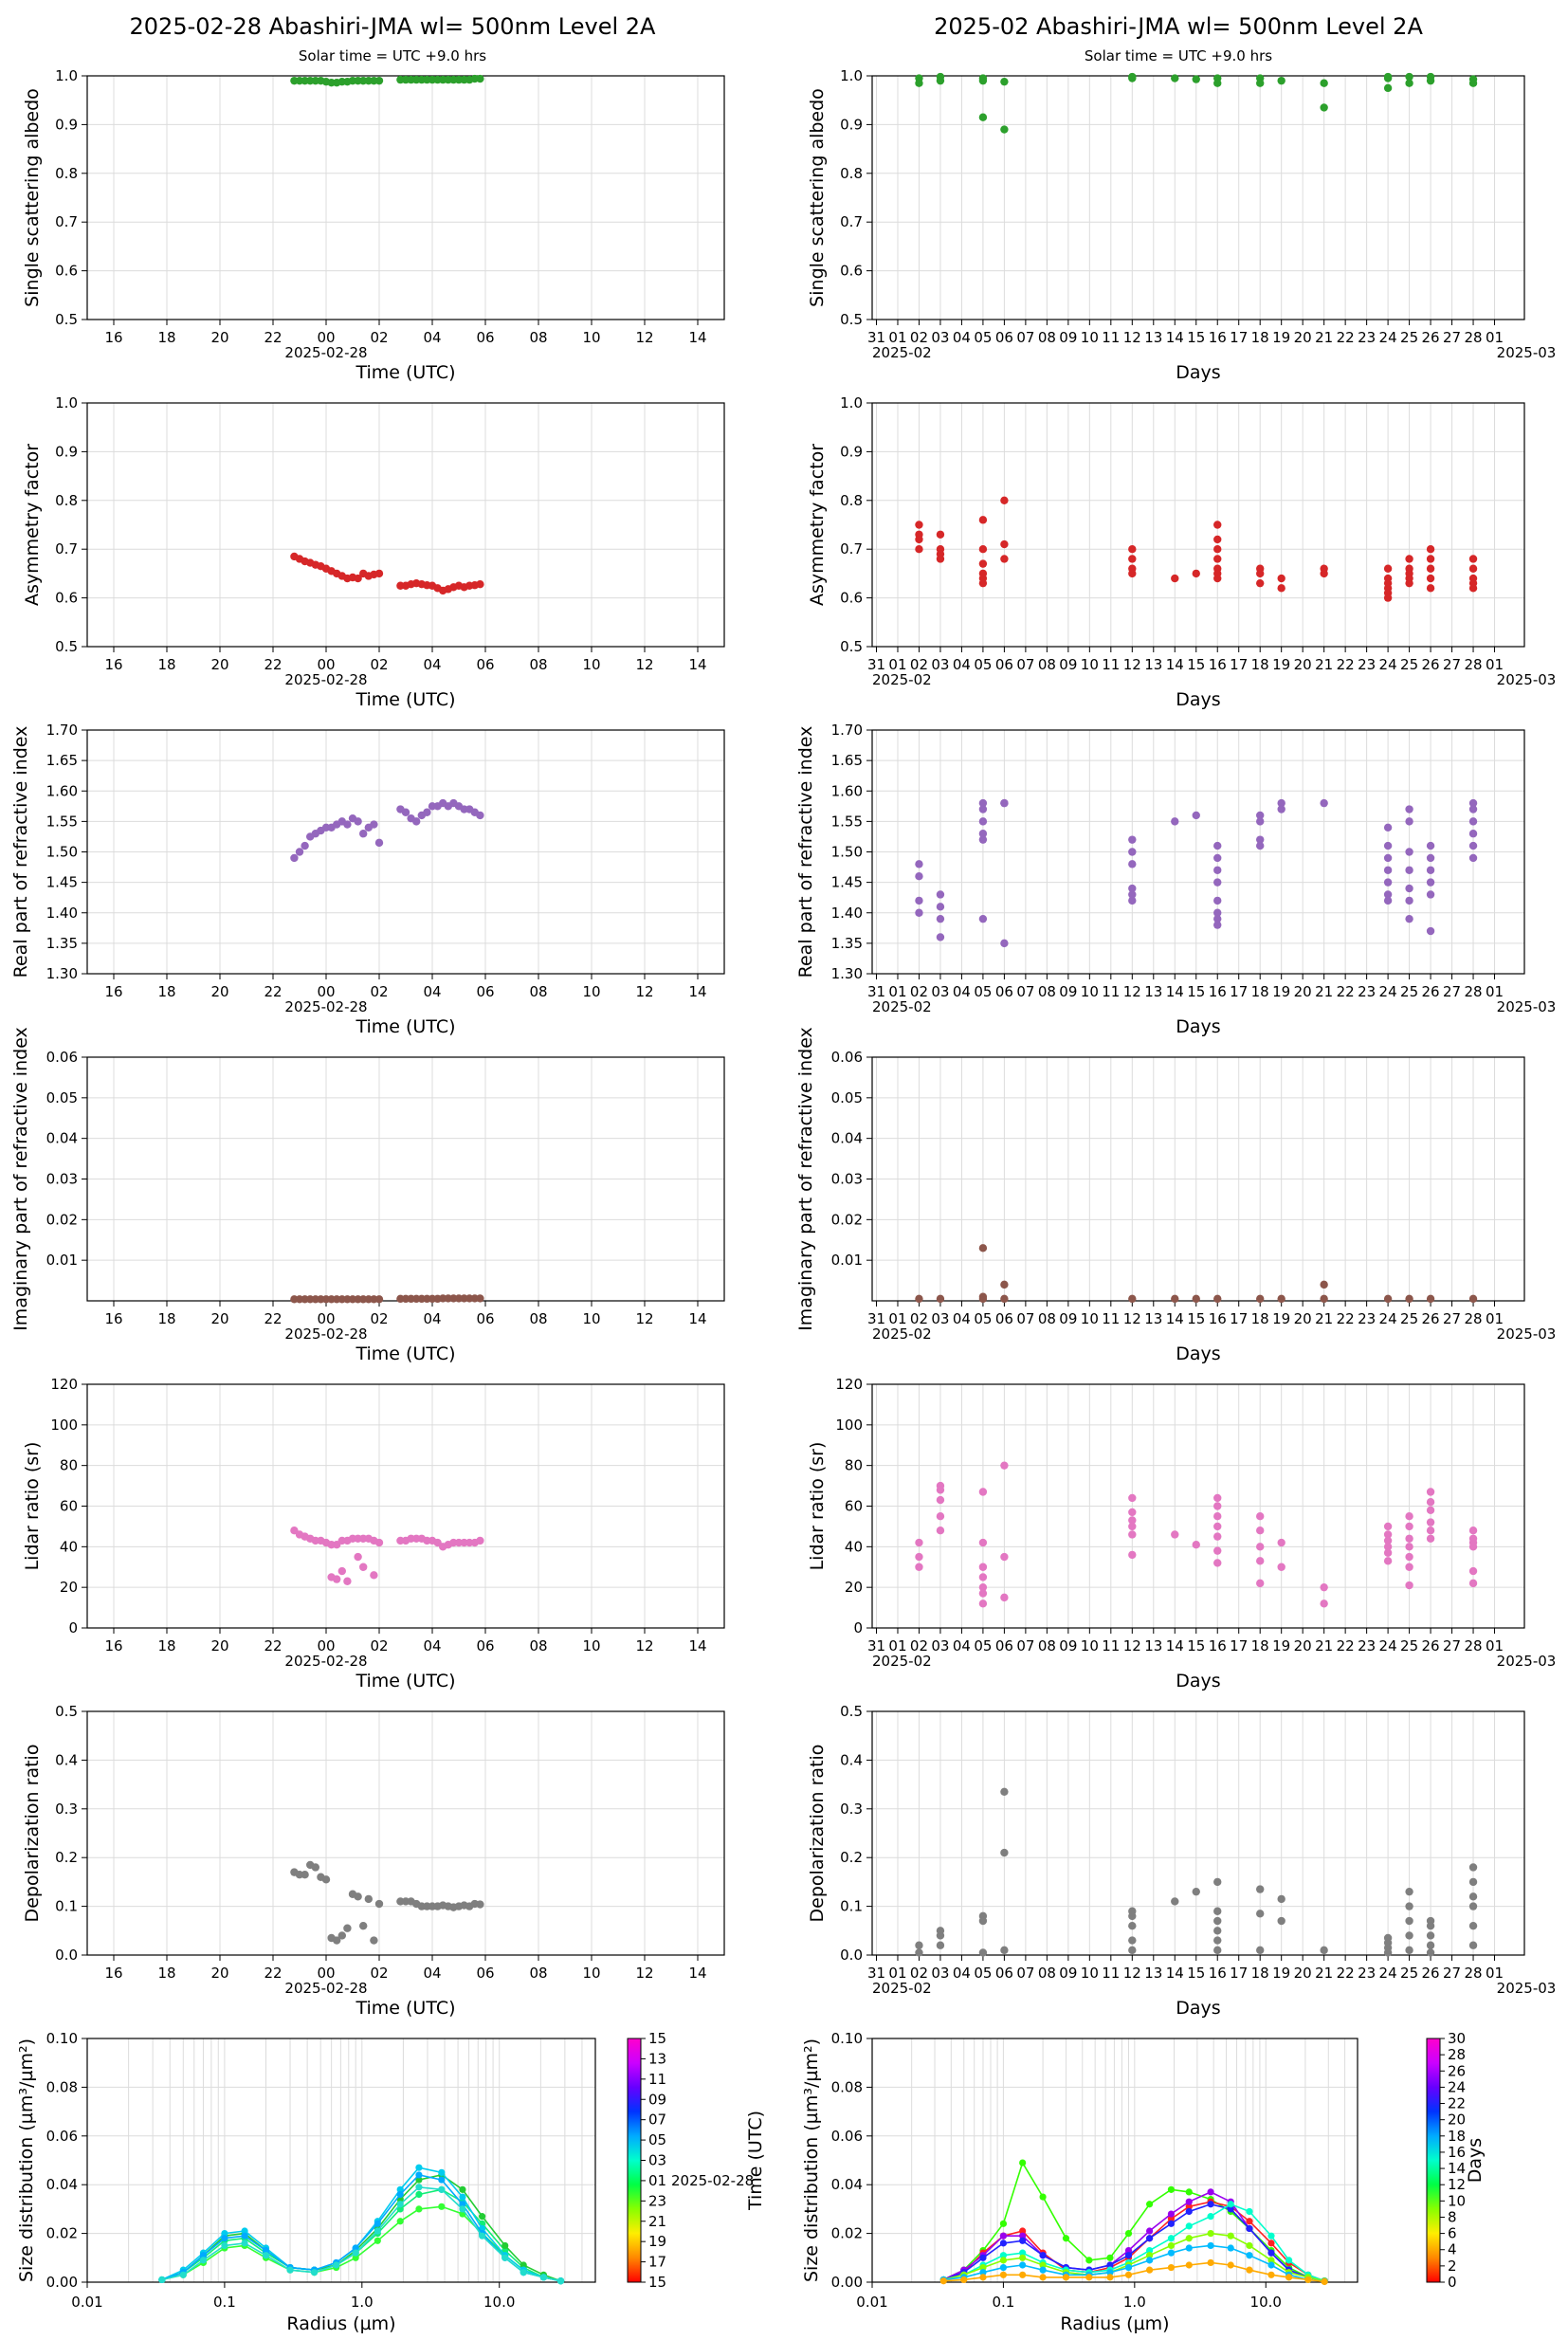 The image size is (1568, 2340). What do you see at coordinates (854, 1587) in the screenshot?
I see `y-tick-label: 20` at bounding box center [854, 1587].